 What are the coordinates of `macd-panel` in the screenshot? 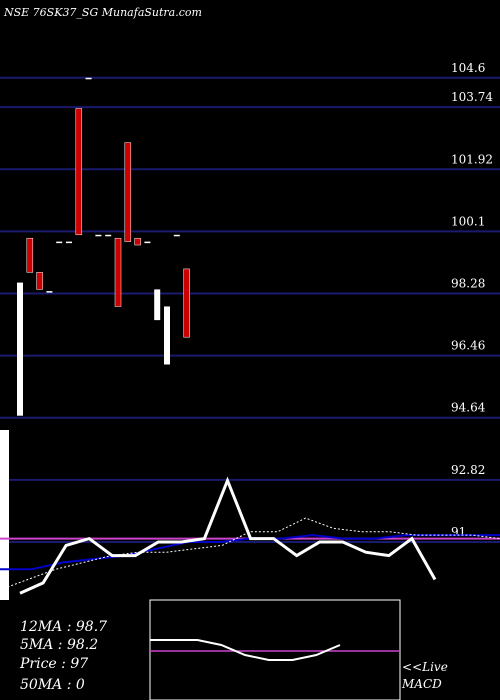 It's located at (275, 649).